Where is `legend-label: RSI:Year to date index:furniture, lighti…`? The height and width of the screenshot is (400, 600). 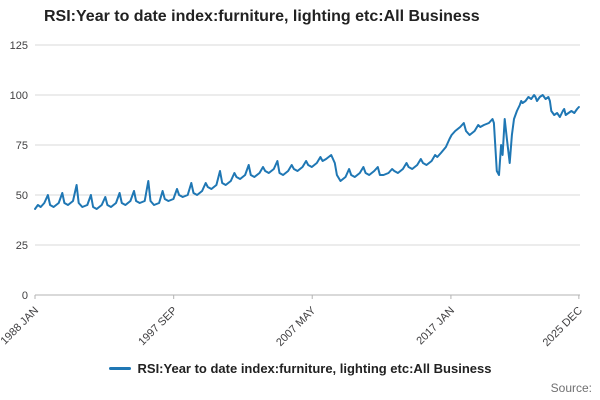 legend-label: RSI:Year to date index:furniture, lighti… is located at coordinates (314, 368).